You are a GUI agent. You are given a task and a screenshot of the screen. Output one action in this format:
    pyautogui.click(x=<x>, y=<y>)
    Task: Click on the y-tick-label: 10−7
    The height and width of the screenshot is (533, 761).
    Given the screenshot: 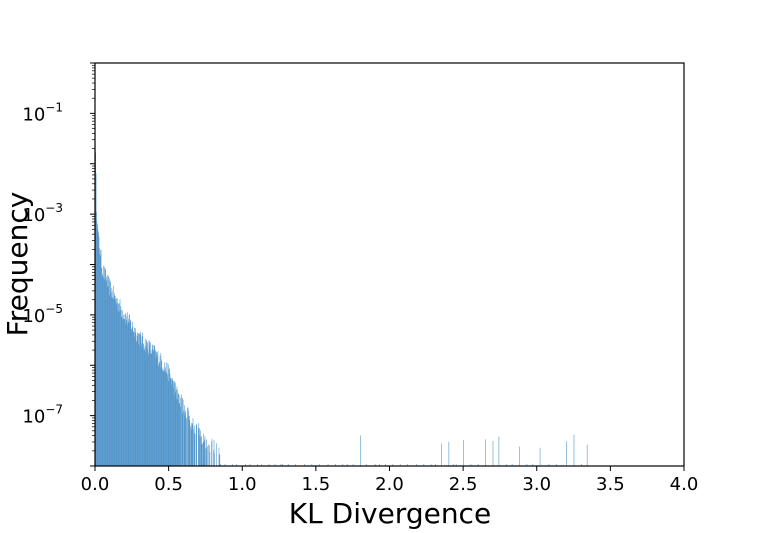 What is the action you would take?
    pyautogui.click(x=42, y=415)
    